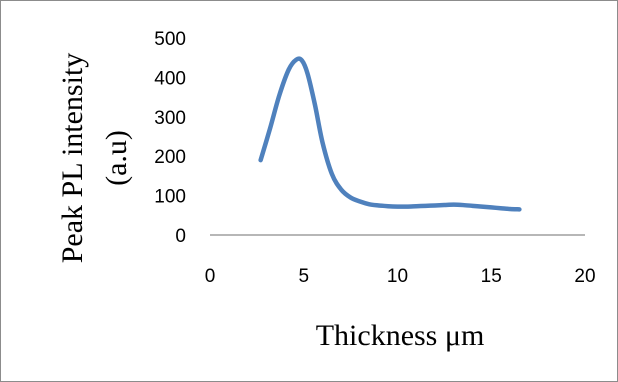  What do you see at coordinates (400, 335) in the screenshot?
I see `x-axis-title: Thickness μm` at bounding box center [400, 335].